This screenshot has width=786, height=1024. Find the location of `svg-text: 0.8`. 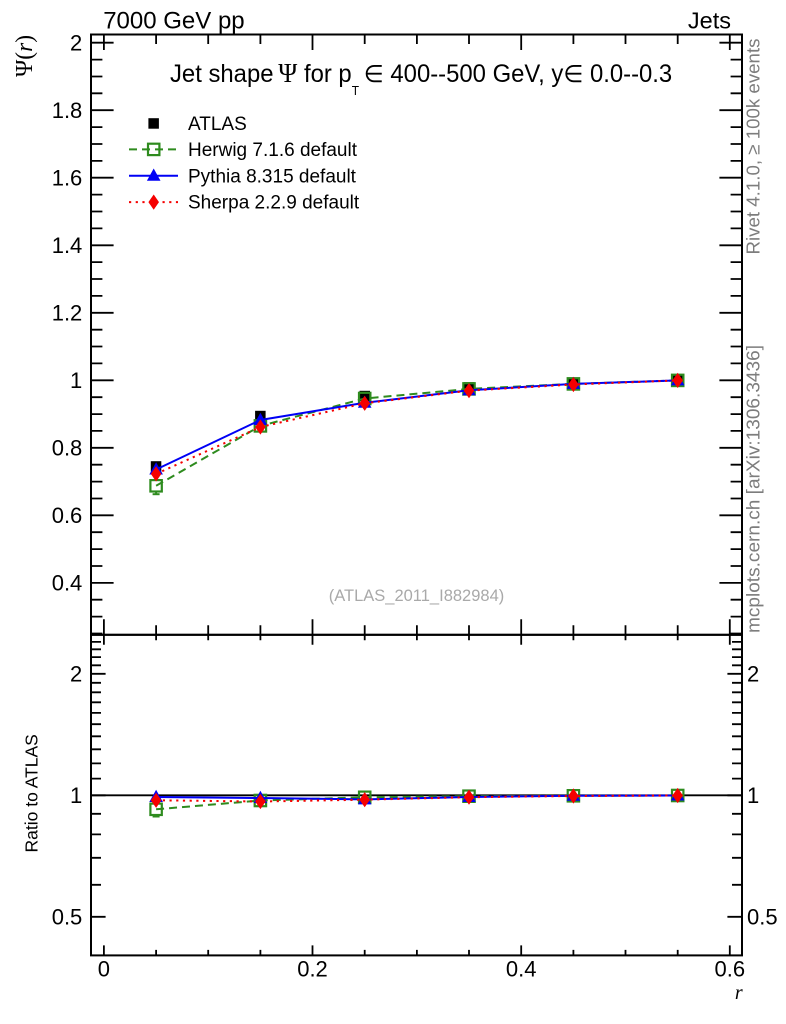

svg-text: 0.8 is located at coordinates (67, 448).